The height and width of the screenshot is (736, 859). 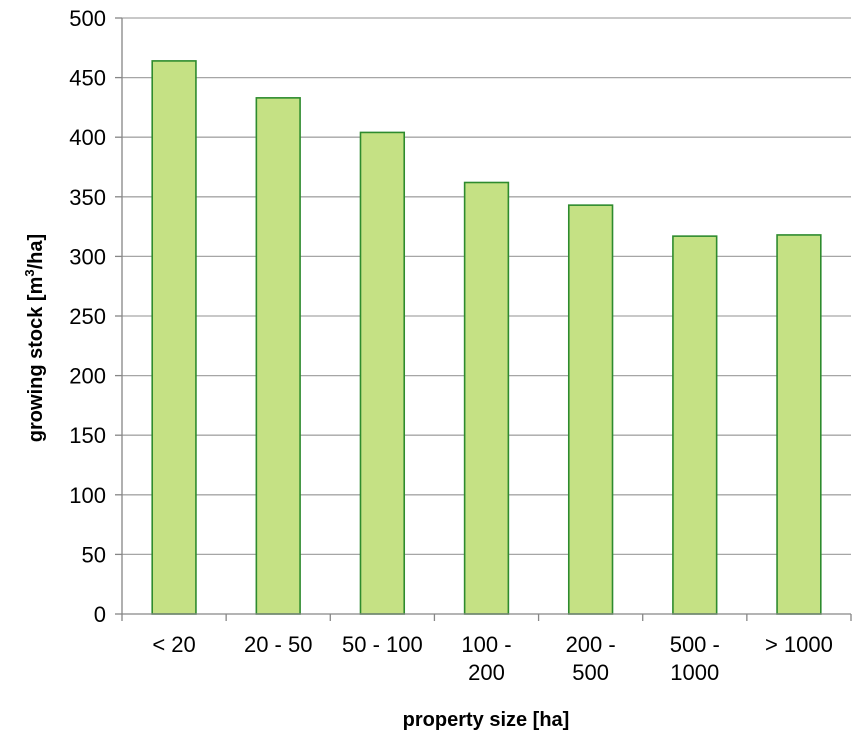 I want to click on y-tick-label: 400, so click(x=87, y=137).